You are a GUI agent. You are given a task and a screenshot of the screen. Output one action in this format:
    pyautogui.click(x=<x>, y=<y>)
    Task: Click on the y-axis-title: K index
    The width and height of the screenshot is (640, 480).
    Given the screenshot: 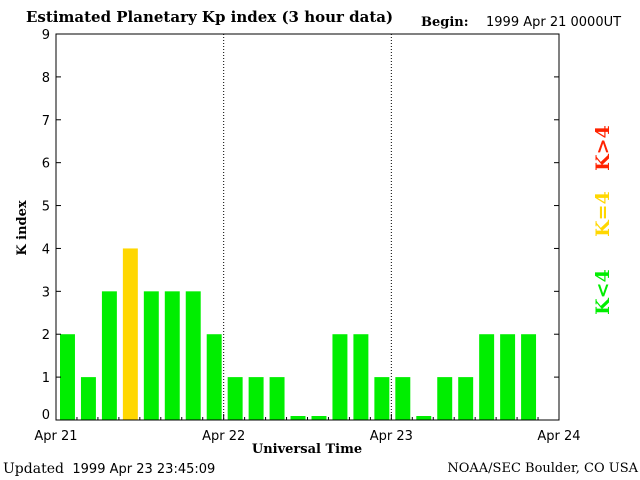 What is the action you would take?
    pyautogui.click(x=22, y=228)
    